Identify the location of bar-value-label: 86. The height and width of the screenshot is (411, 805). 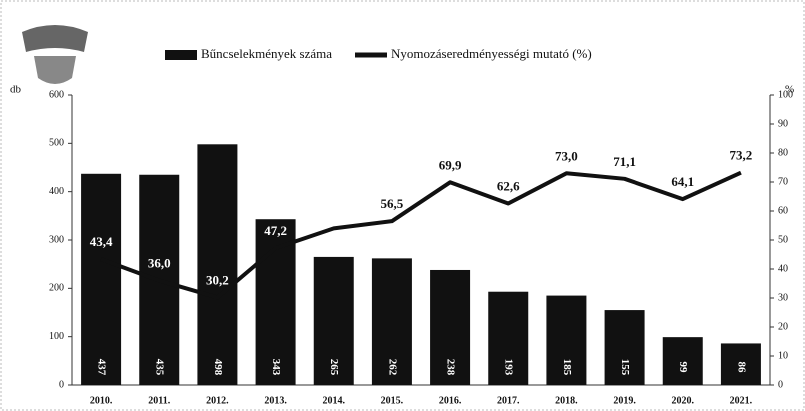
(741, 368).